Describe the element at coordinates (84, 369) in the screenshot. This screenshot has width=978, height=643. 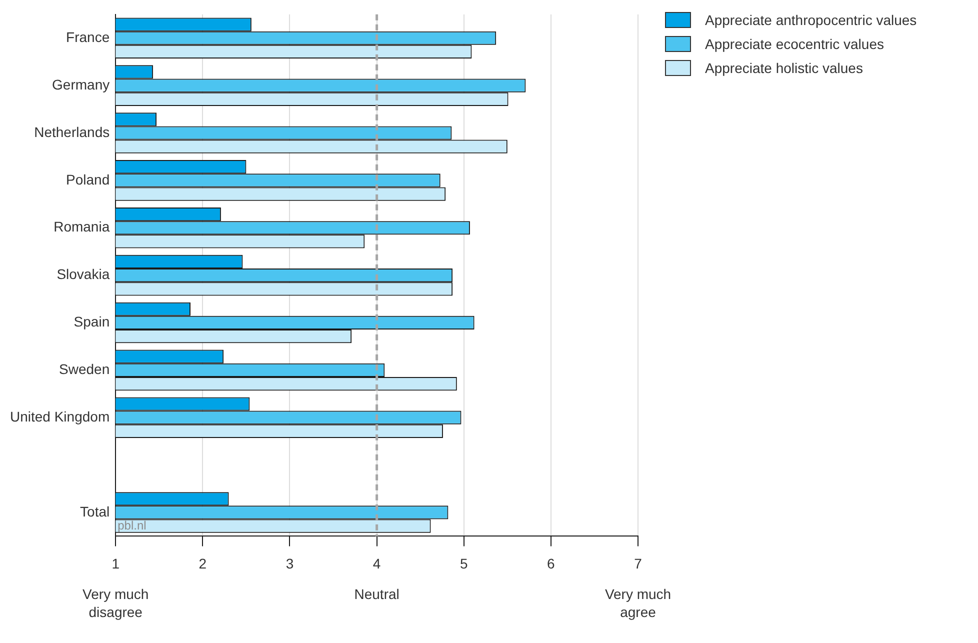
I see `y-tick-label: Sweden` at that location.